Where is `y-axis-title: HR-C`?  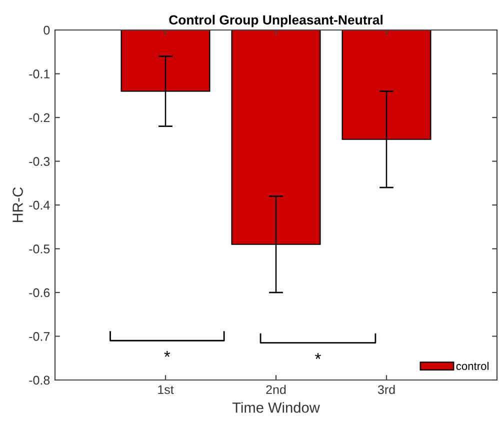
y-axis-title: HR-C is located at coordinates (17, 204).